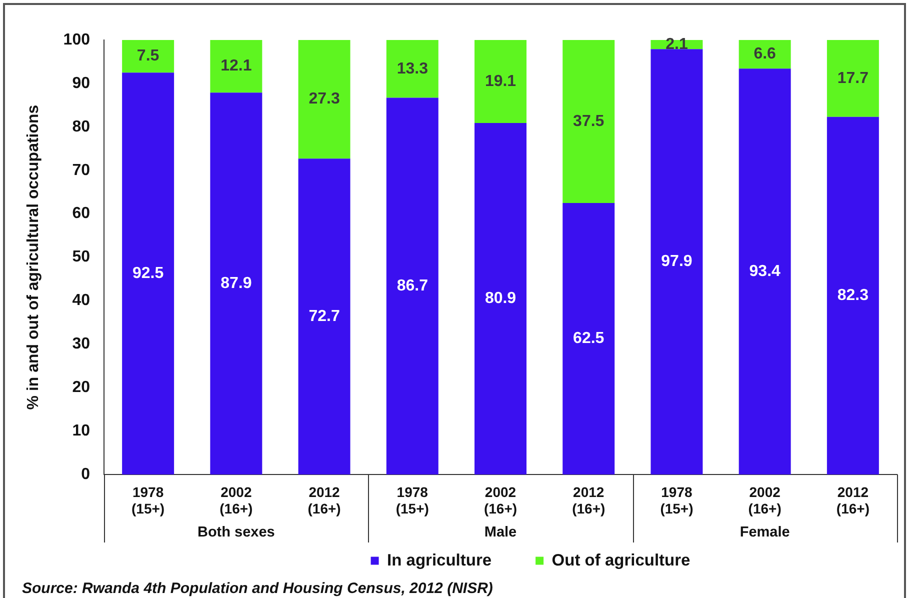 This screenshot has width=908, height=598. Describe the element at coordinates (765, 271) in the screenshot. I see `data-label: 93.4` at that location.